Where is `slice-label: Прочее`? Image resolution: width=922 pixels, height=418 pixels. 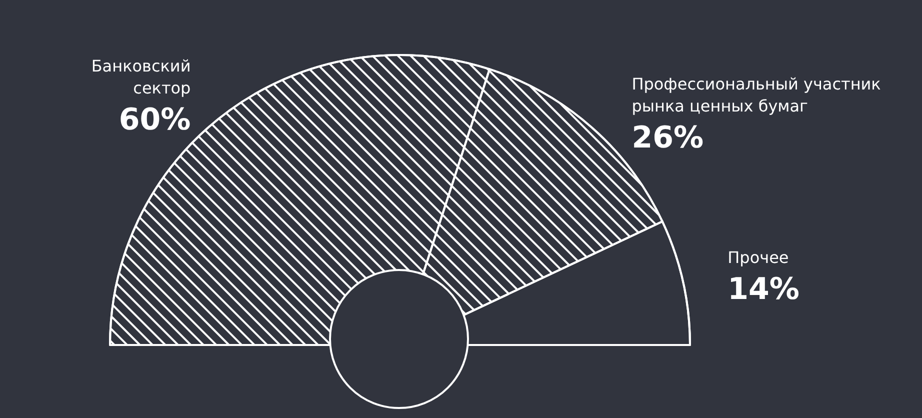
slice-label: Прочее is located at coordinates (758, 257).